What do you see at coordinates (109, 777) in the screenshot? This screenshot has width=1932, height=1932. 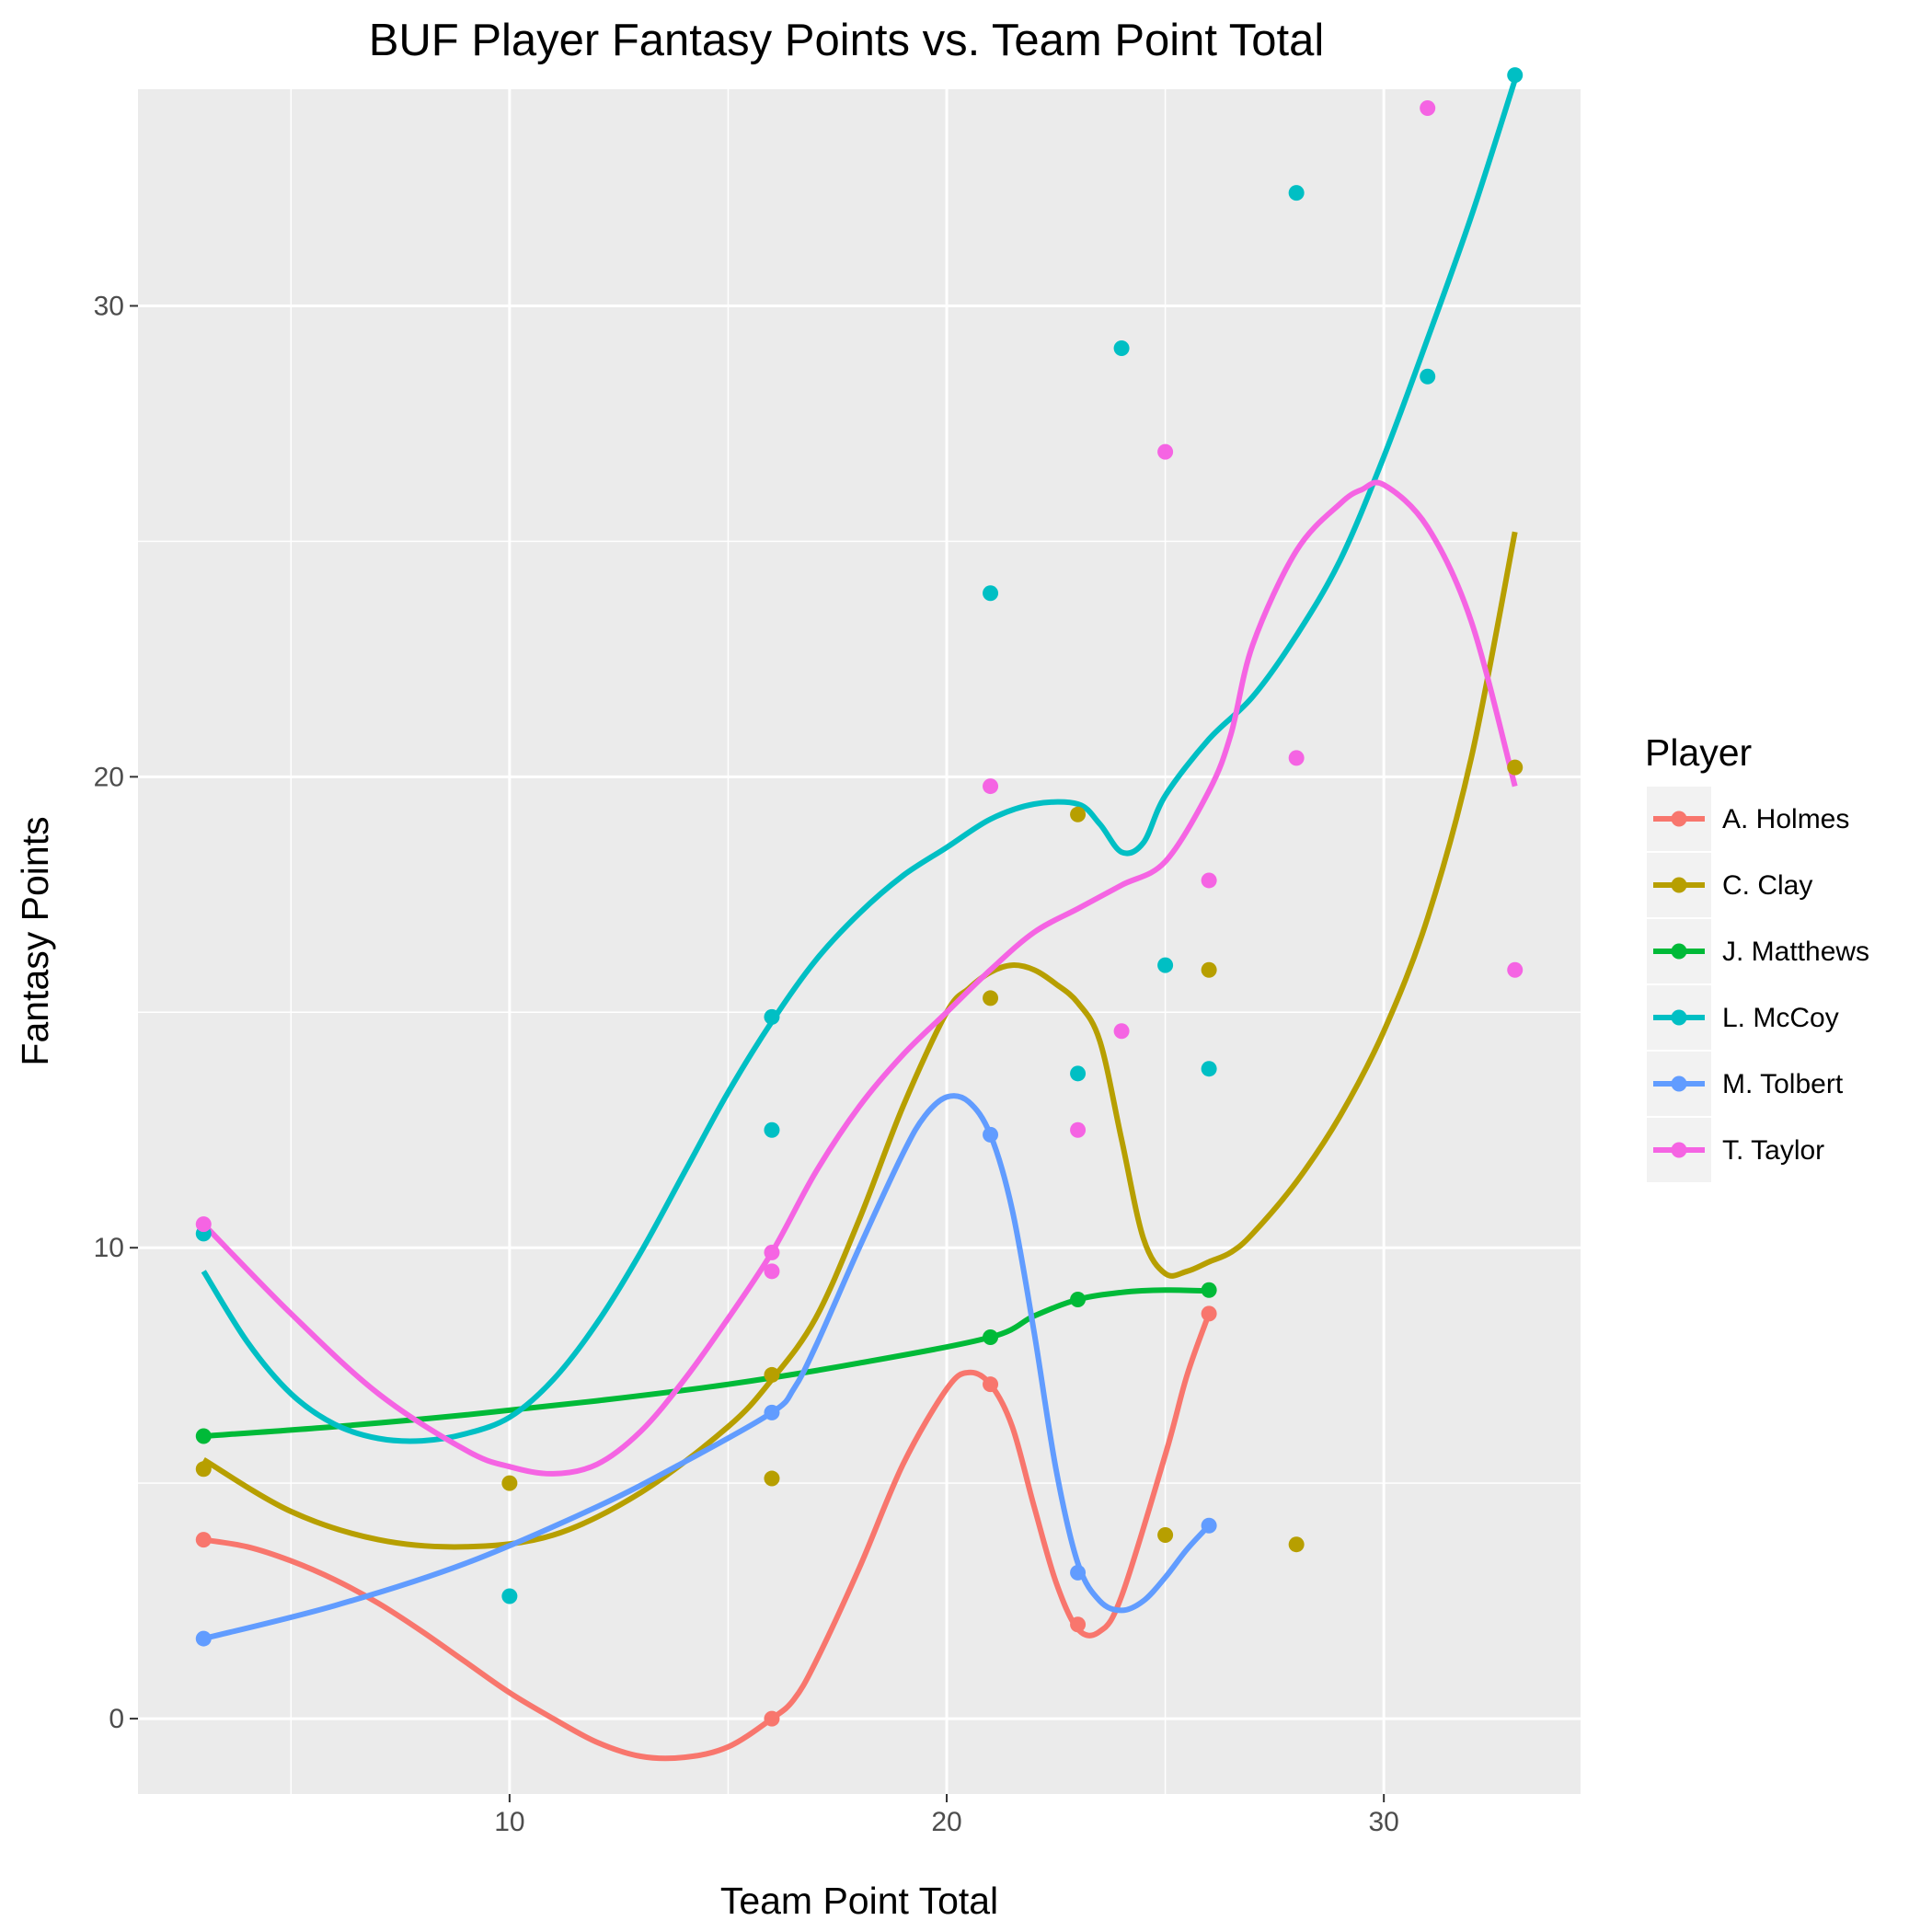 I see `y-tick-label: 20` at bounding box center [109, 777].